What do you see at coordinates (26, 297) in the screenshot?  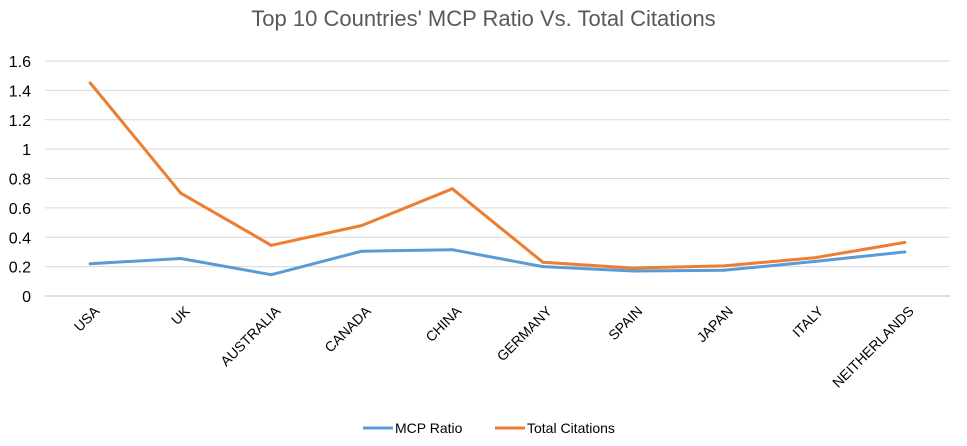 I see `y-tick-label: 0` at bounding box center [26, 297].